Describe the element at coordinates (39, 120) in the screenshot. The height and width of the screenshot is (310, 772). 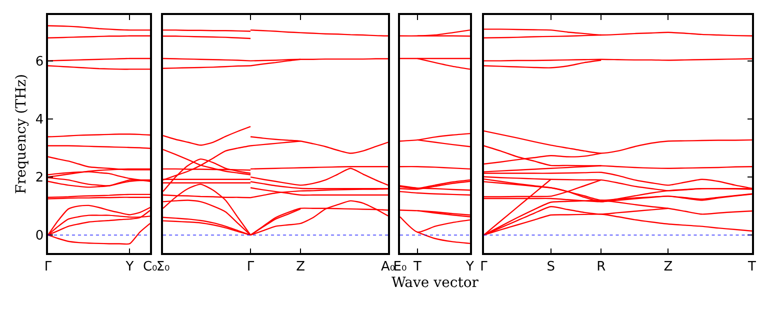
I see `y-tick-label: 4` at that location.